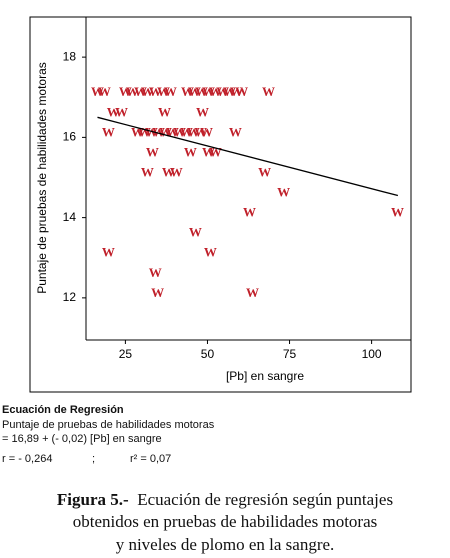 The width and height of the screenshot is (450, 558). What do you see at coordinates (126, 354) in the screenshot?
I see `x-tick-label: 25` at bounding box center [126, 354].